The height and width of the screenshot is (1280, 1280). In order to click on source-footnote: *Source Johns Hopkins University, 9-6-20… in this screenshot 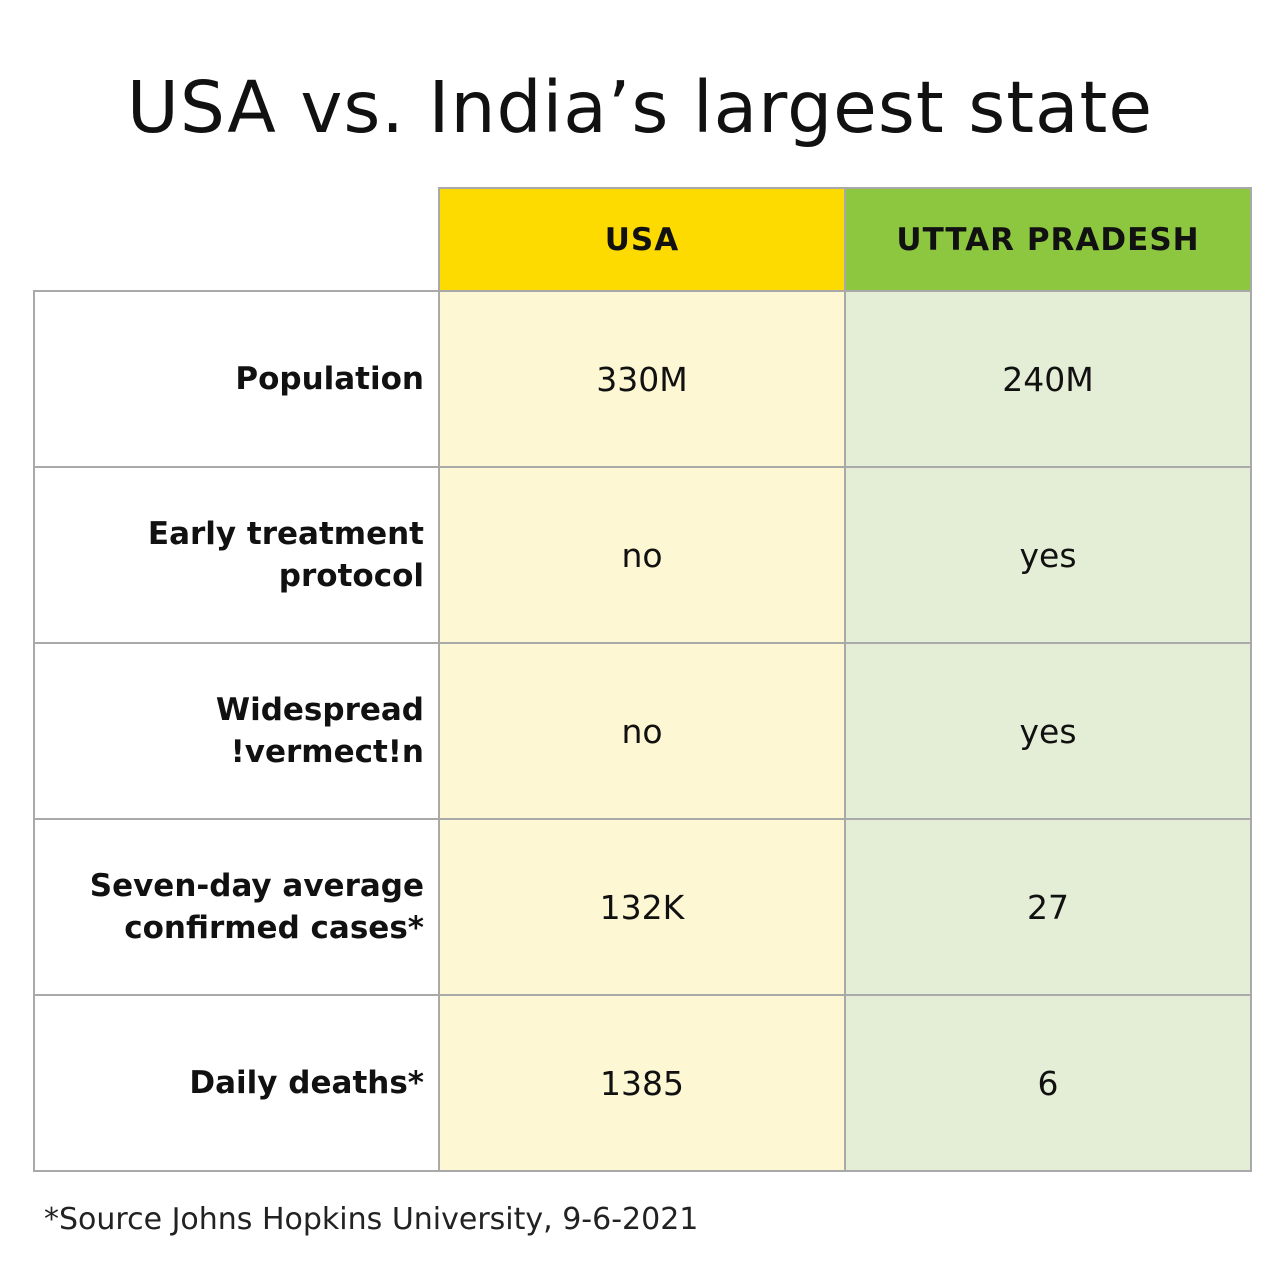, I will do `click(371, 1219)`.